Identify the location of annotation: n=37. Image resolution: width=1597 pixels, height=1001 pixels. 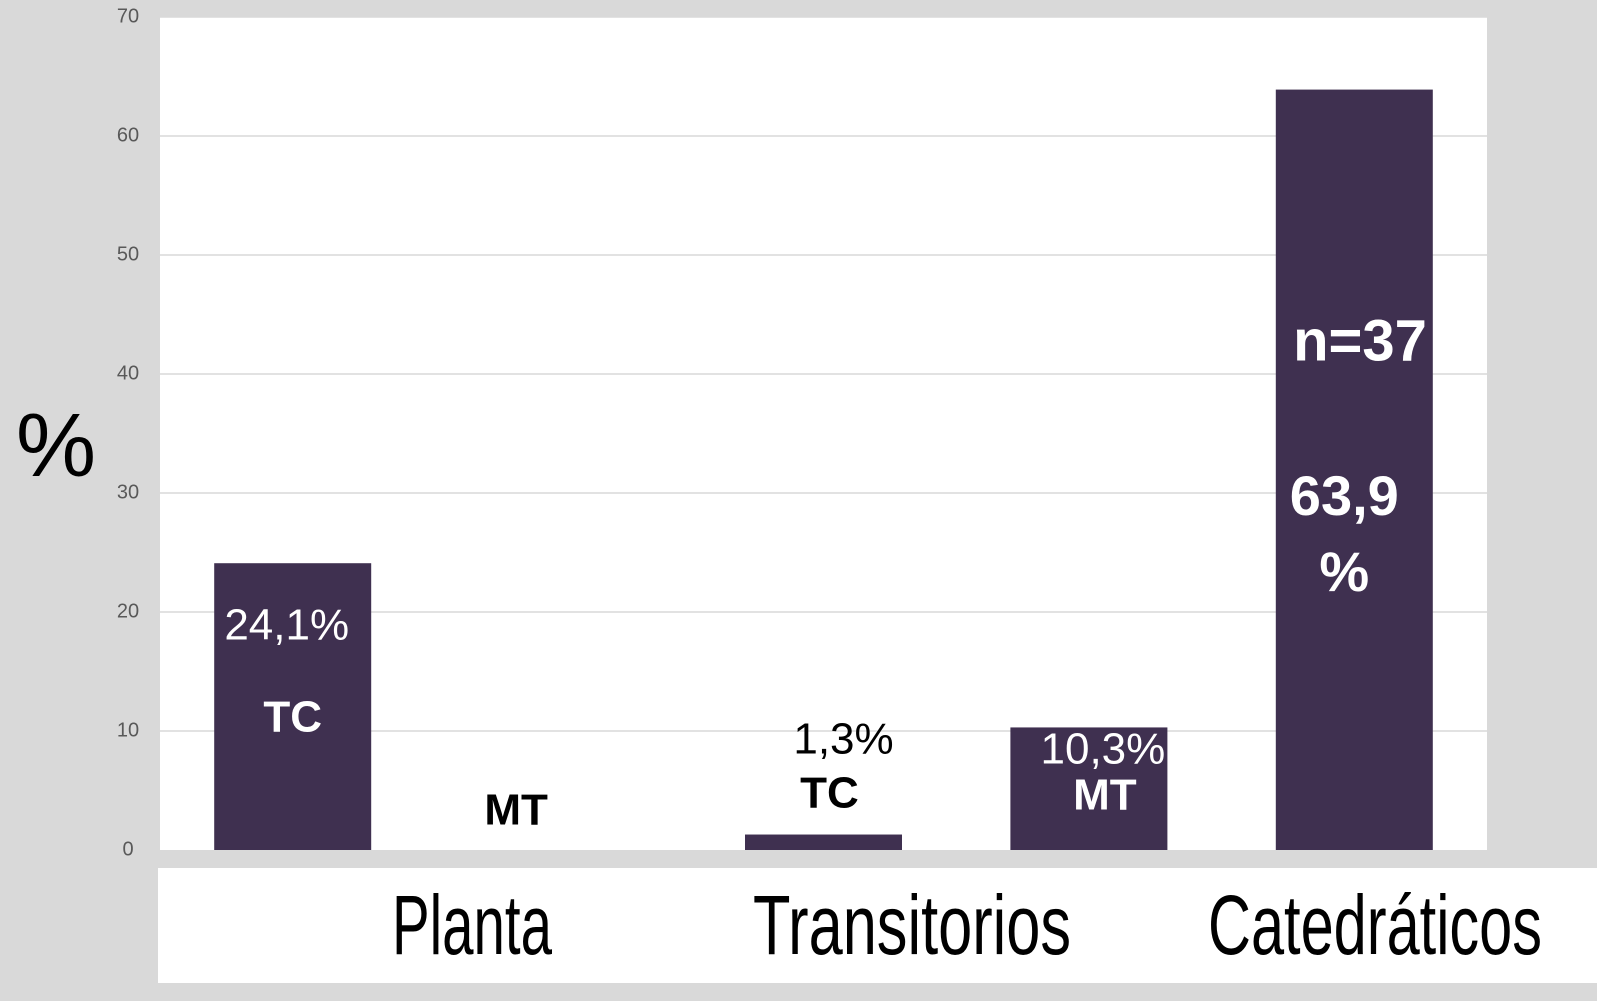
(1360, 340).